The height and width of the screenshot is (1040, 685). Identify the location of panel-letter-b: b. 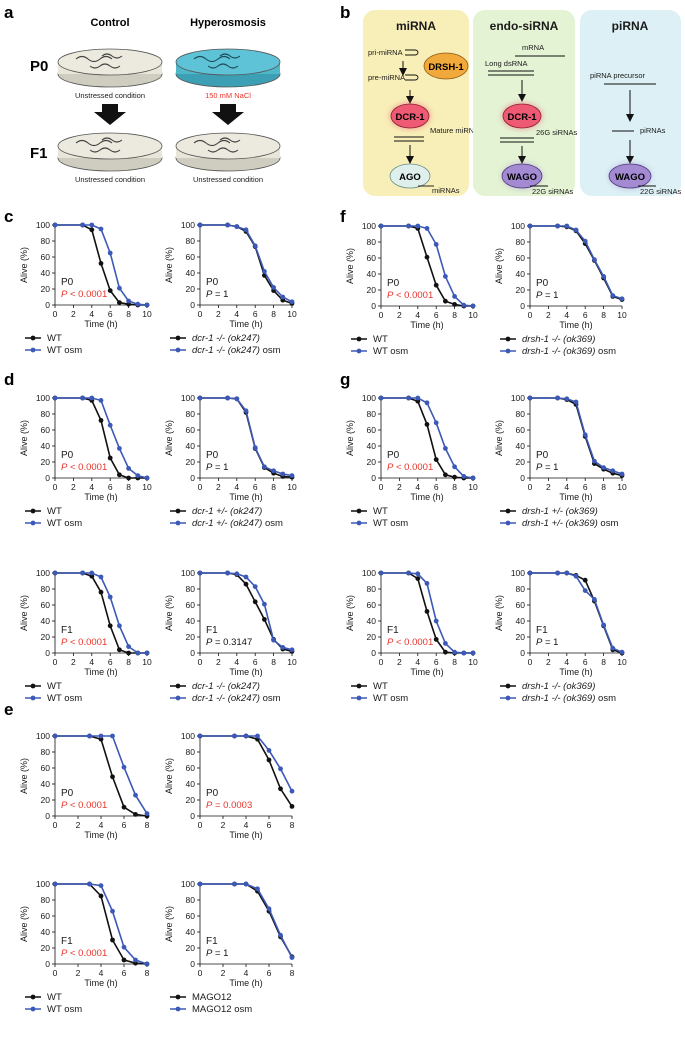
(345, 12).